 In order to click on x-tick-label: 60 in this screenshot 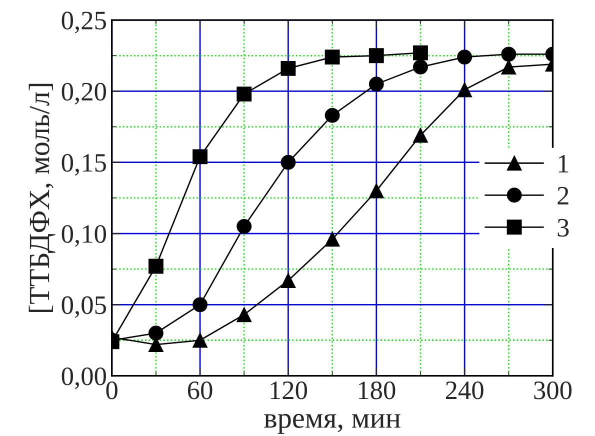, I will do `click(200, 390)`.